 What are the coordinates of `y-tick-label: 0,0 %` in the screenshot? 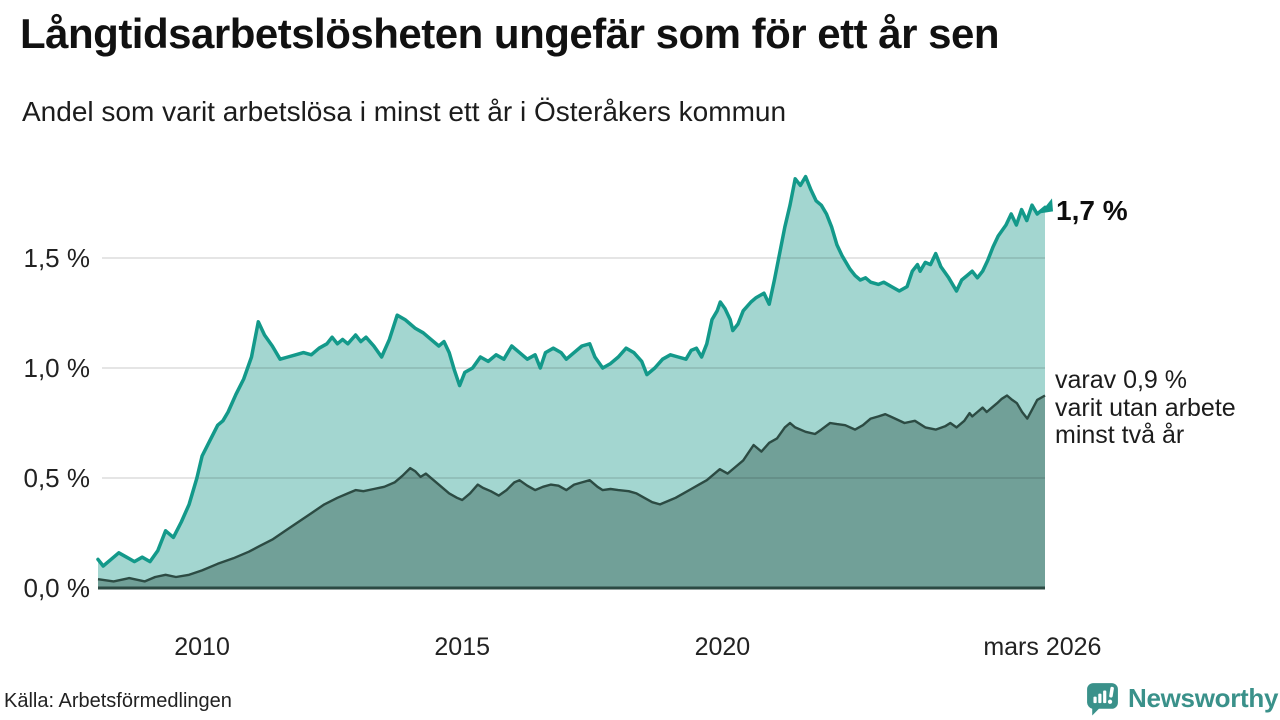 It's located at (57, 588).